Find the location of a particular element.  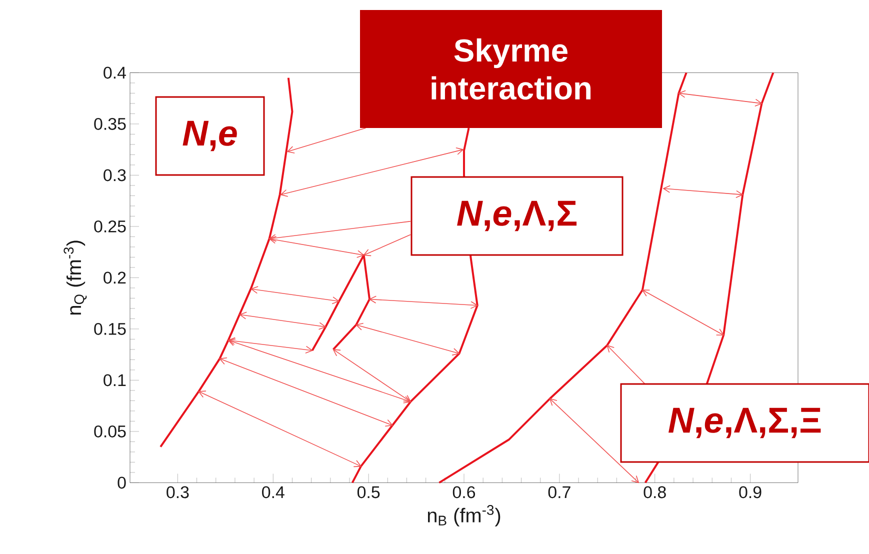

annotation: N,e,Λ,Σ,Ξ is located at coordinates (744, 423).